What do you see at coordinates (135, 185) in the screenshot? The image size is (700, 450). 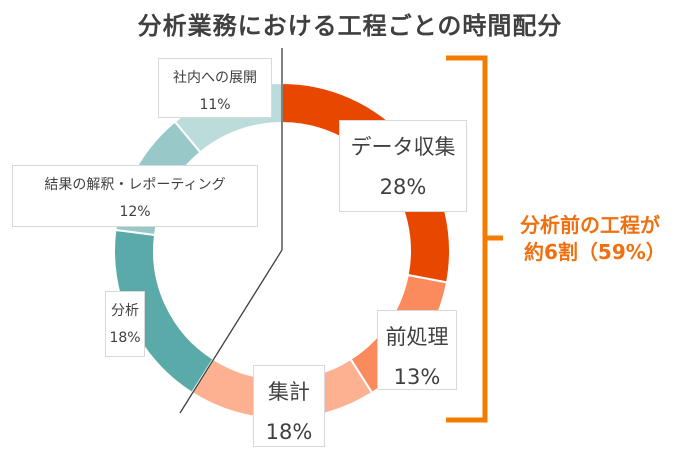 I see `label-name: 結果の解釈・レポーティング` at bounding box center [135, 185].